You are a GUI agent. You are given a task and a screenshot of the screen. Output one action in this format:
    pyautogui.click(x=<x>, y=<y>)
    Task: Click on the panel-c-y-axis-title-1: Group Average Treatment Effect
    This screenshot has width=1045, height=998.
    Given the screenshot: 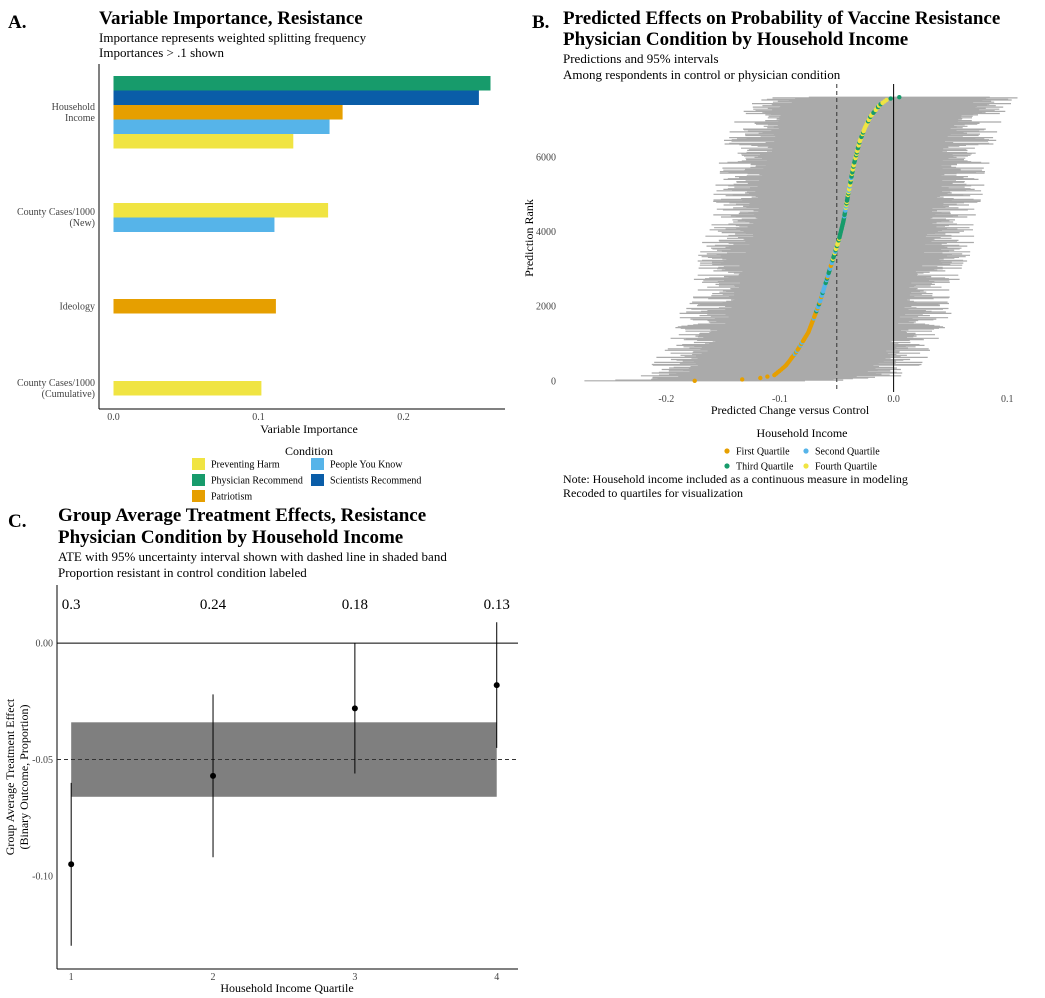 What is the action you would take?
    pyautogui.click(x=10, y=776)
    